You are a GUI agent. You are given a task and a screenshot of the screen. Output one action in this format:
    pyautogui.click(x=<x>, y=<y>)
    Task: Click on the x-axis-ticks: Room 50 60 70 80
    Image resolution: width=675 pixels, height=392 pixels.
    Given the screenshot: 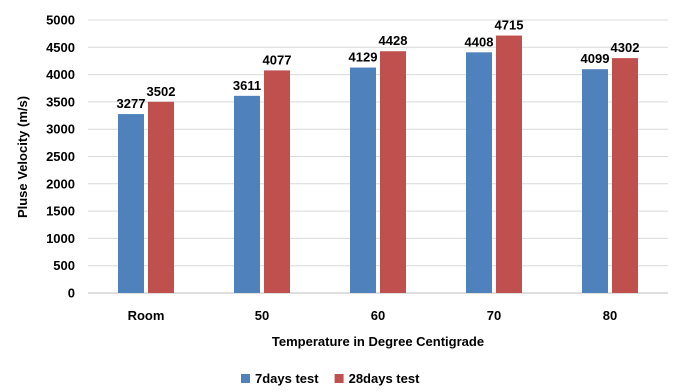 What is the action you would take?
    pyautogui.click(x=373, y=315)
    